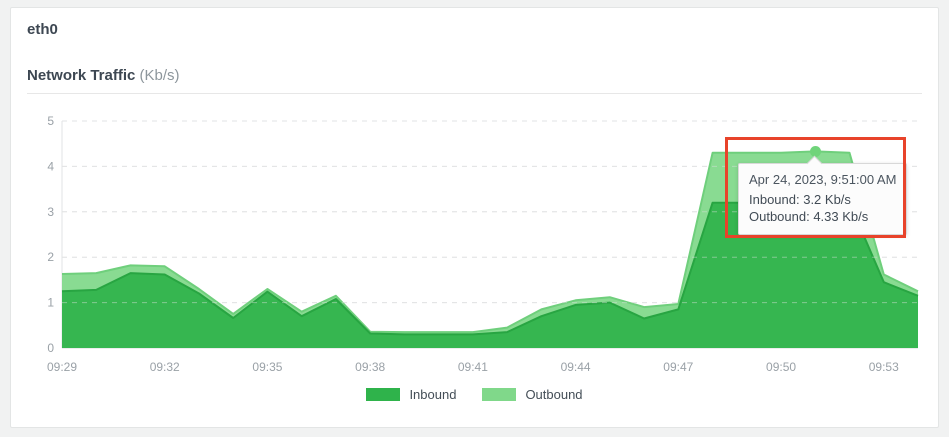 Image resolution: width=949 pixels, height=437 pixels. I want to click on hovered-point-marker, so click(815, 151).